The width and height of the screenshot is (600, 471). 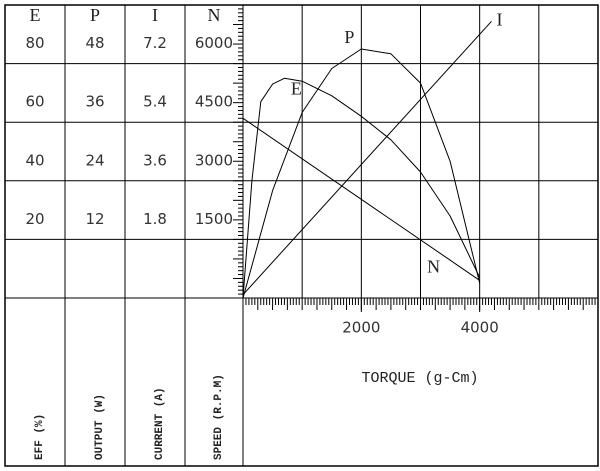 I want to click on axis-title: SPEED (R.P.M), so click(x=219, y=417).